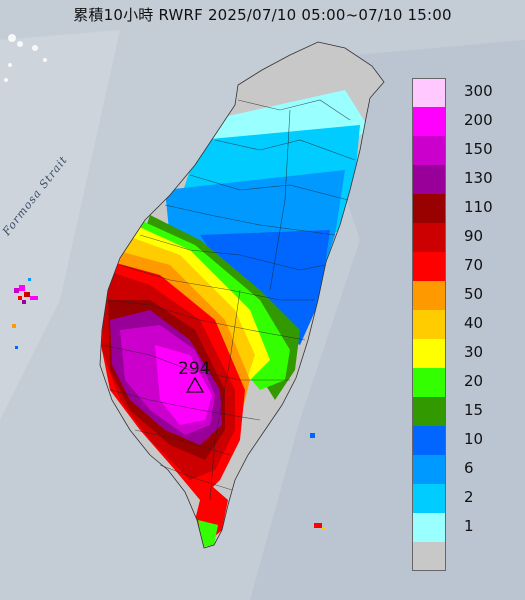 The image size is (525, 600). Describe the element at coordinates (60, 225) in the screenshot. I see `ocean-shading-west` at that location.